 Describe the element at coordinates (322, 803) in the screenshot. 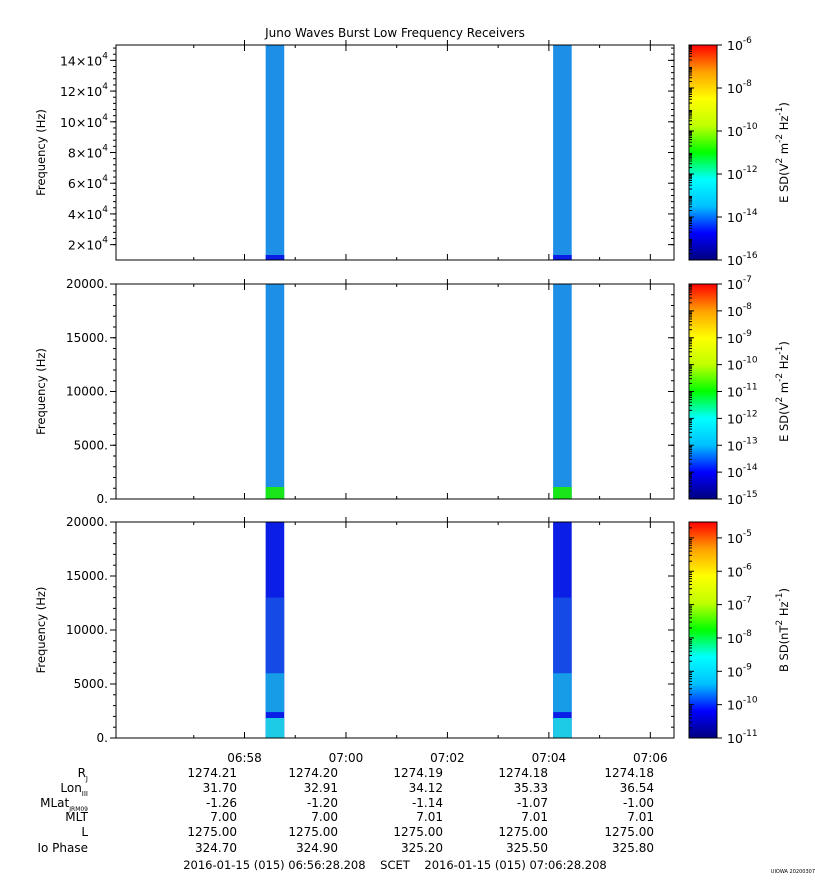

I see `ephemeris-value: -1.20` at that location.